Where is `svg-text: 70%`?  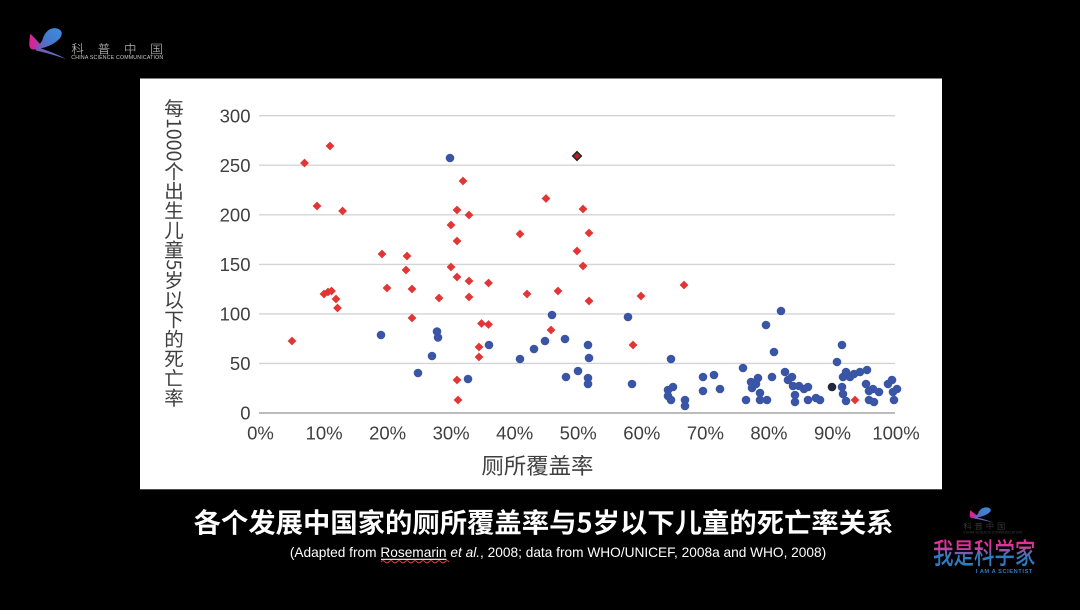
svg-text: 70% is located at coordinates (705, 433).